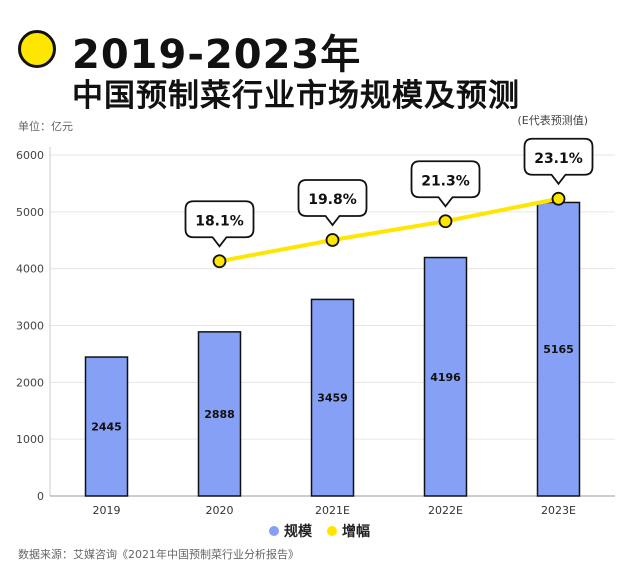  I want to click on growth-line, so click(389, 230).